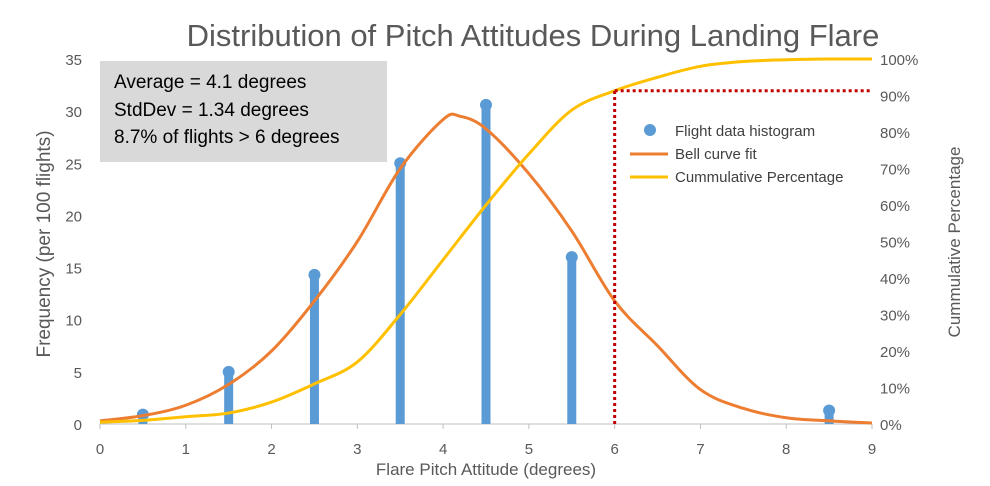 The width and height of the screenshot is (990, 486). Describe the element at coordinates (186, 449) in the screenshot. I see `x-tick-label: 1` at that location.